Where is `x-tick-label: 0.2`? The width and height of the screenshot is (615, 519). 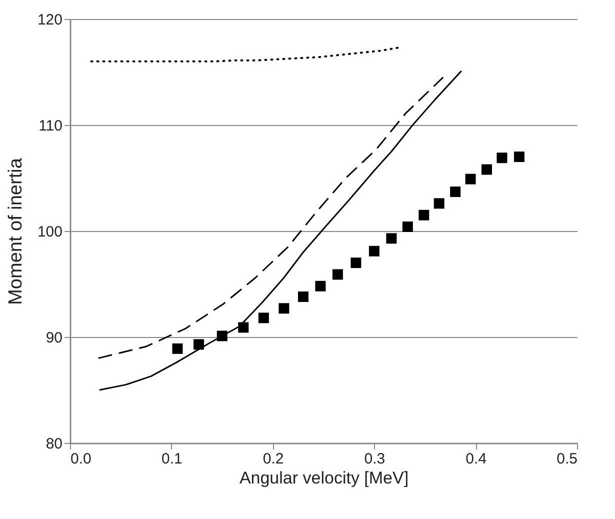 x-tick-label: 0.2 is located at coordinates (273, 459).